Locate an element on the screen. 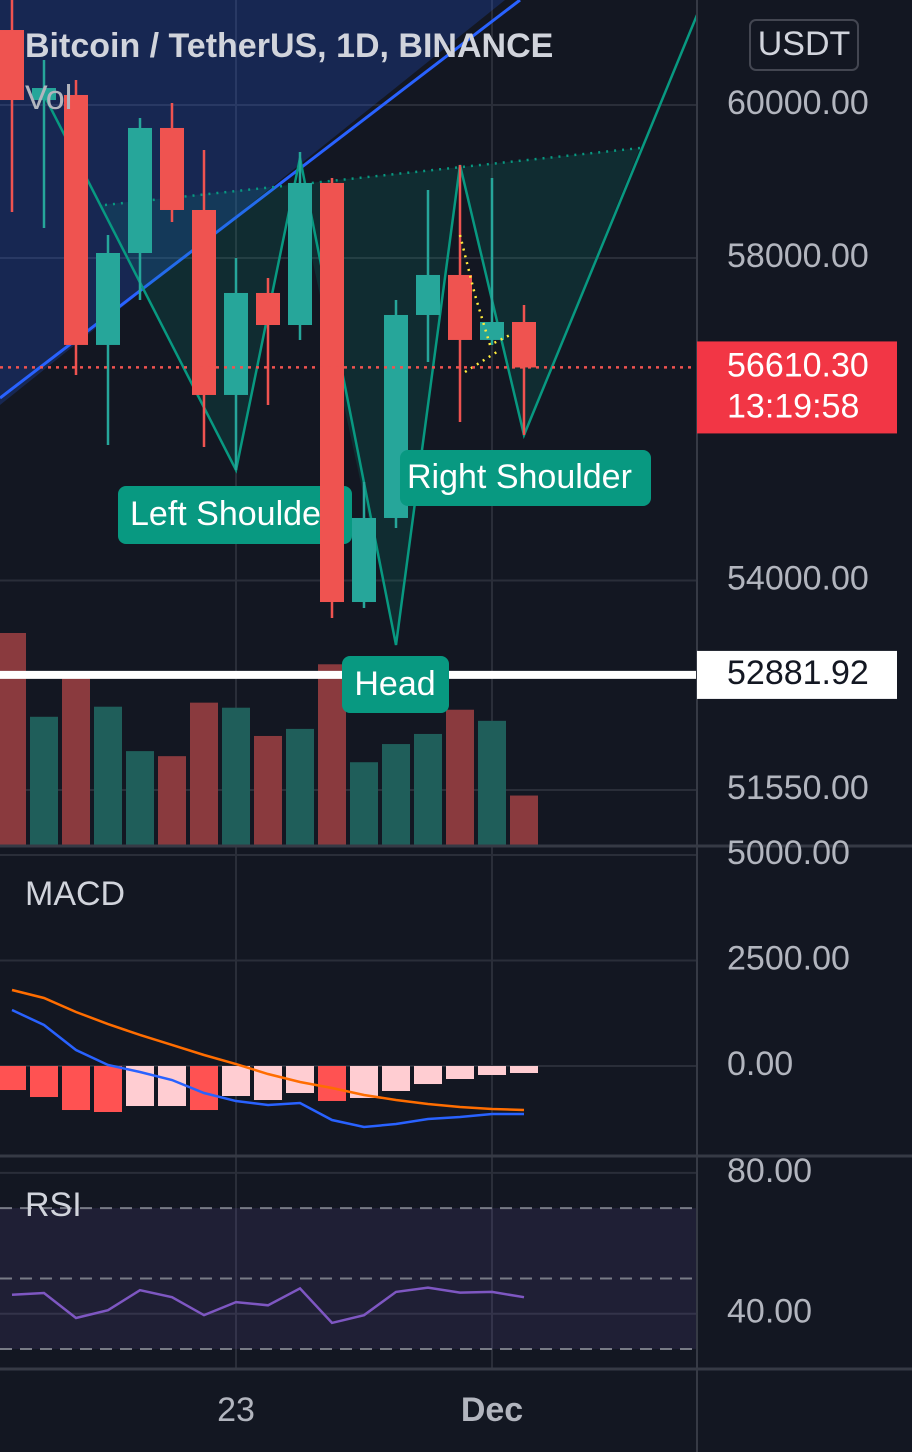 The height and width of the screenshot is (1452, 912). volume is located at coordinates (269, 739).